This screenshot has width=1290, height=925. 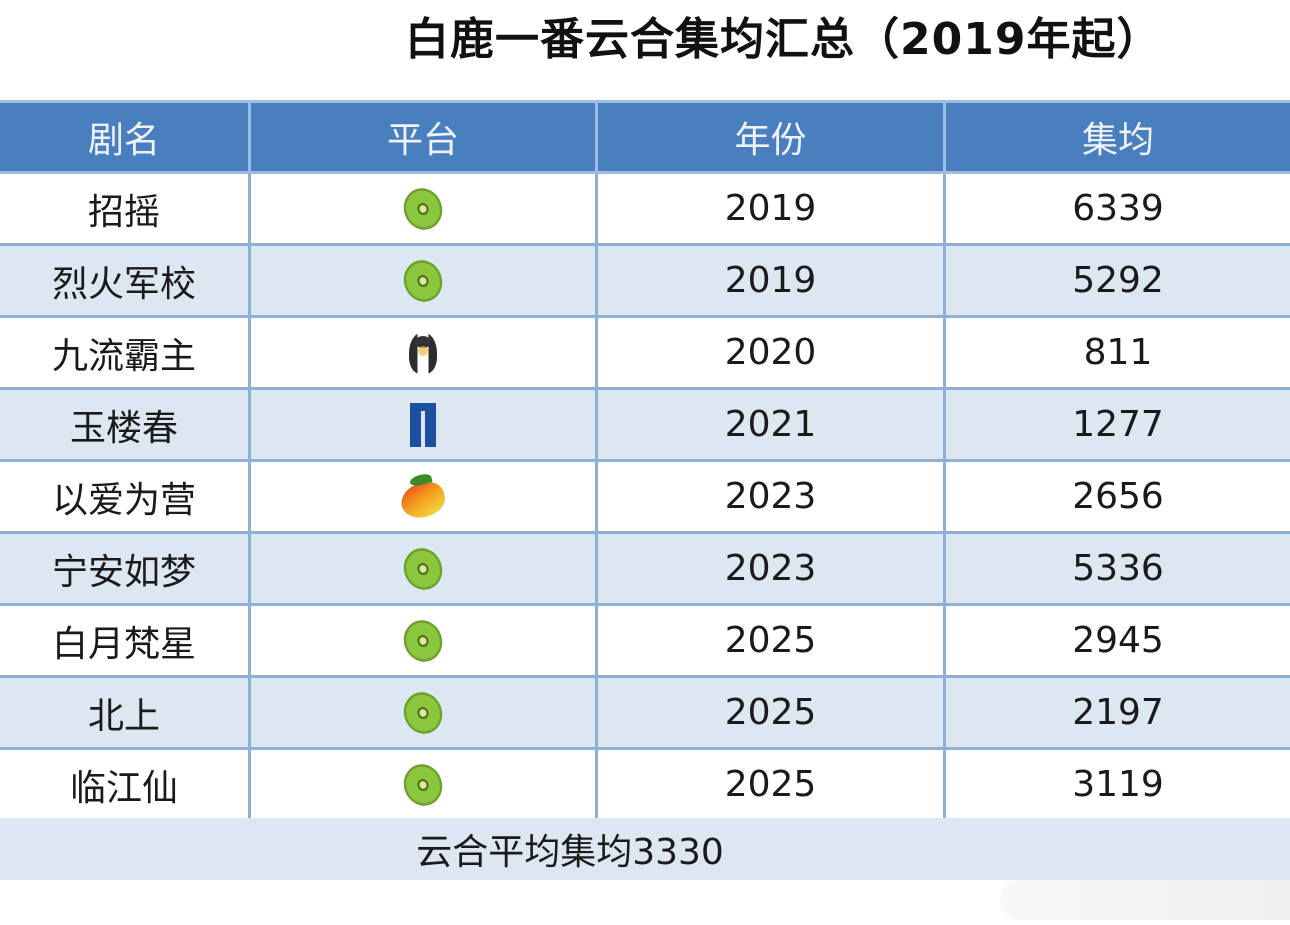 I want to click on table-row: 宁安如梦 2023 5336, so click(x=645, y=570).